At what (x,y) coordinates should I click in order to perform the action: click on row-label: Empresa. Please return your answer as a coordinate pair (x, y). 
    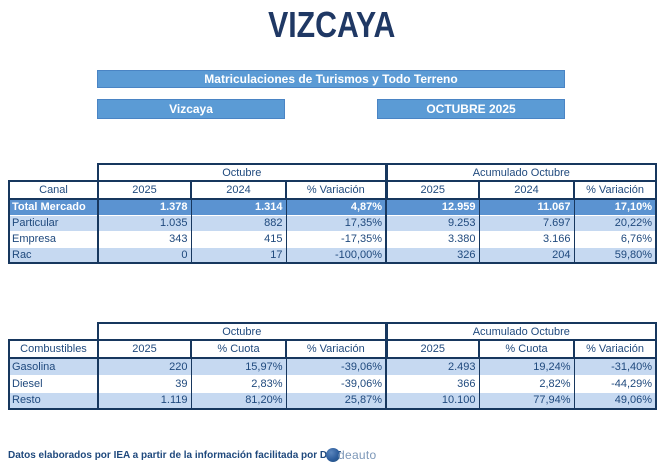
    Looking at the image, I should click on (53, 238).